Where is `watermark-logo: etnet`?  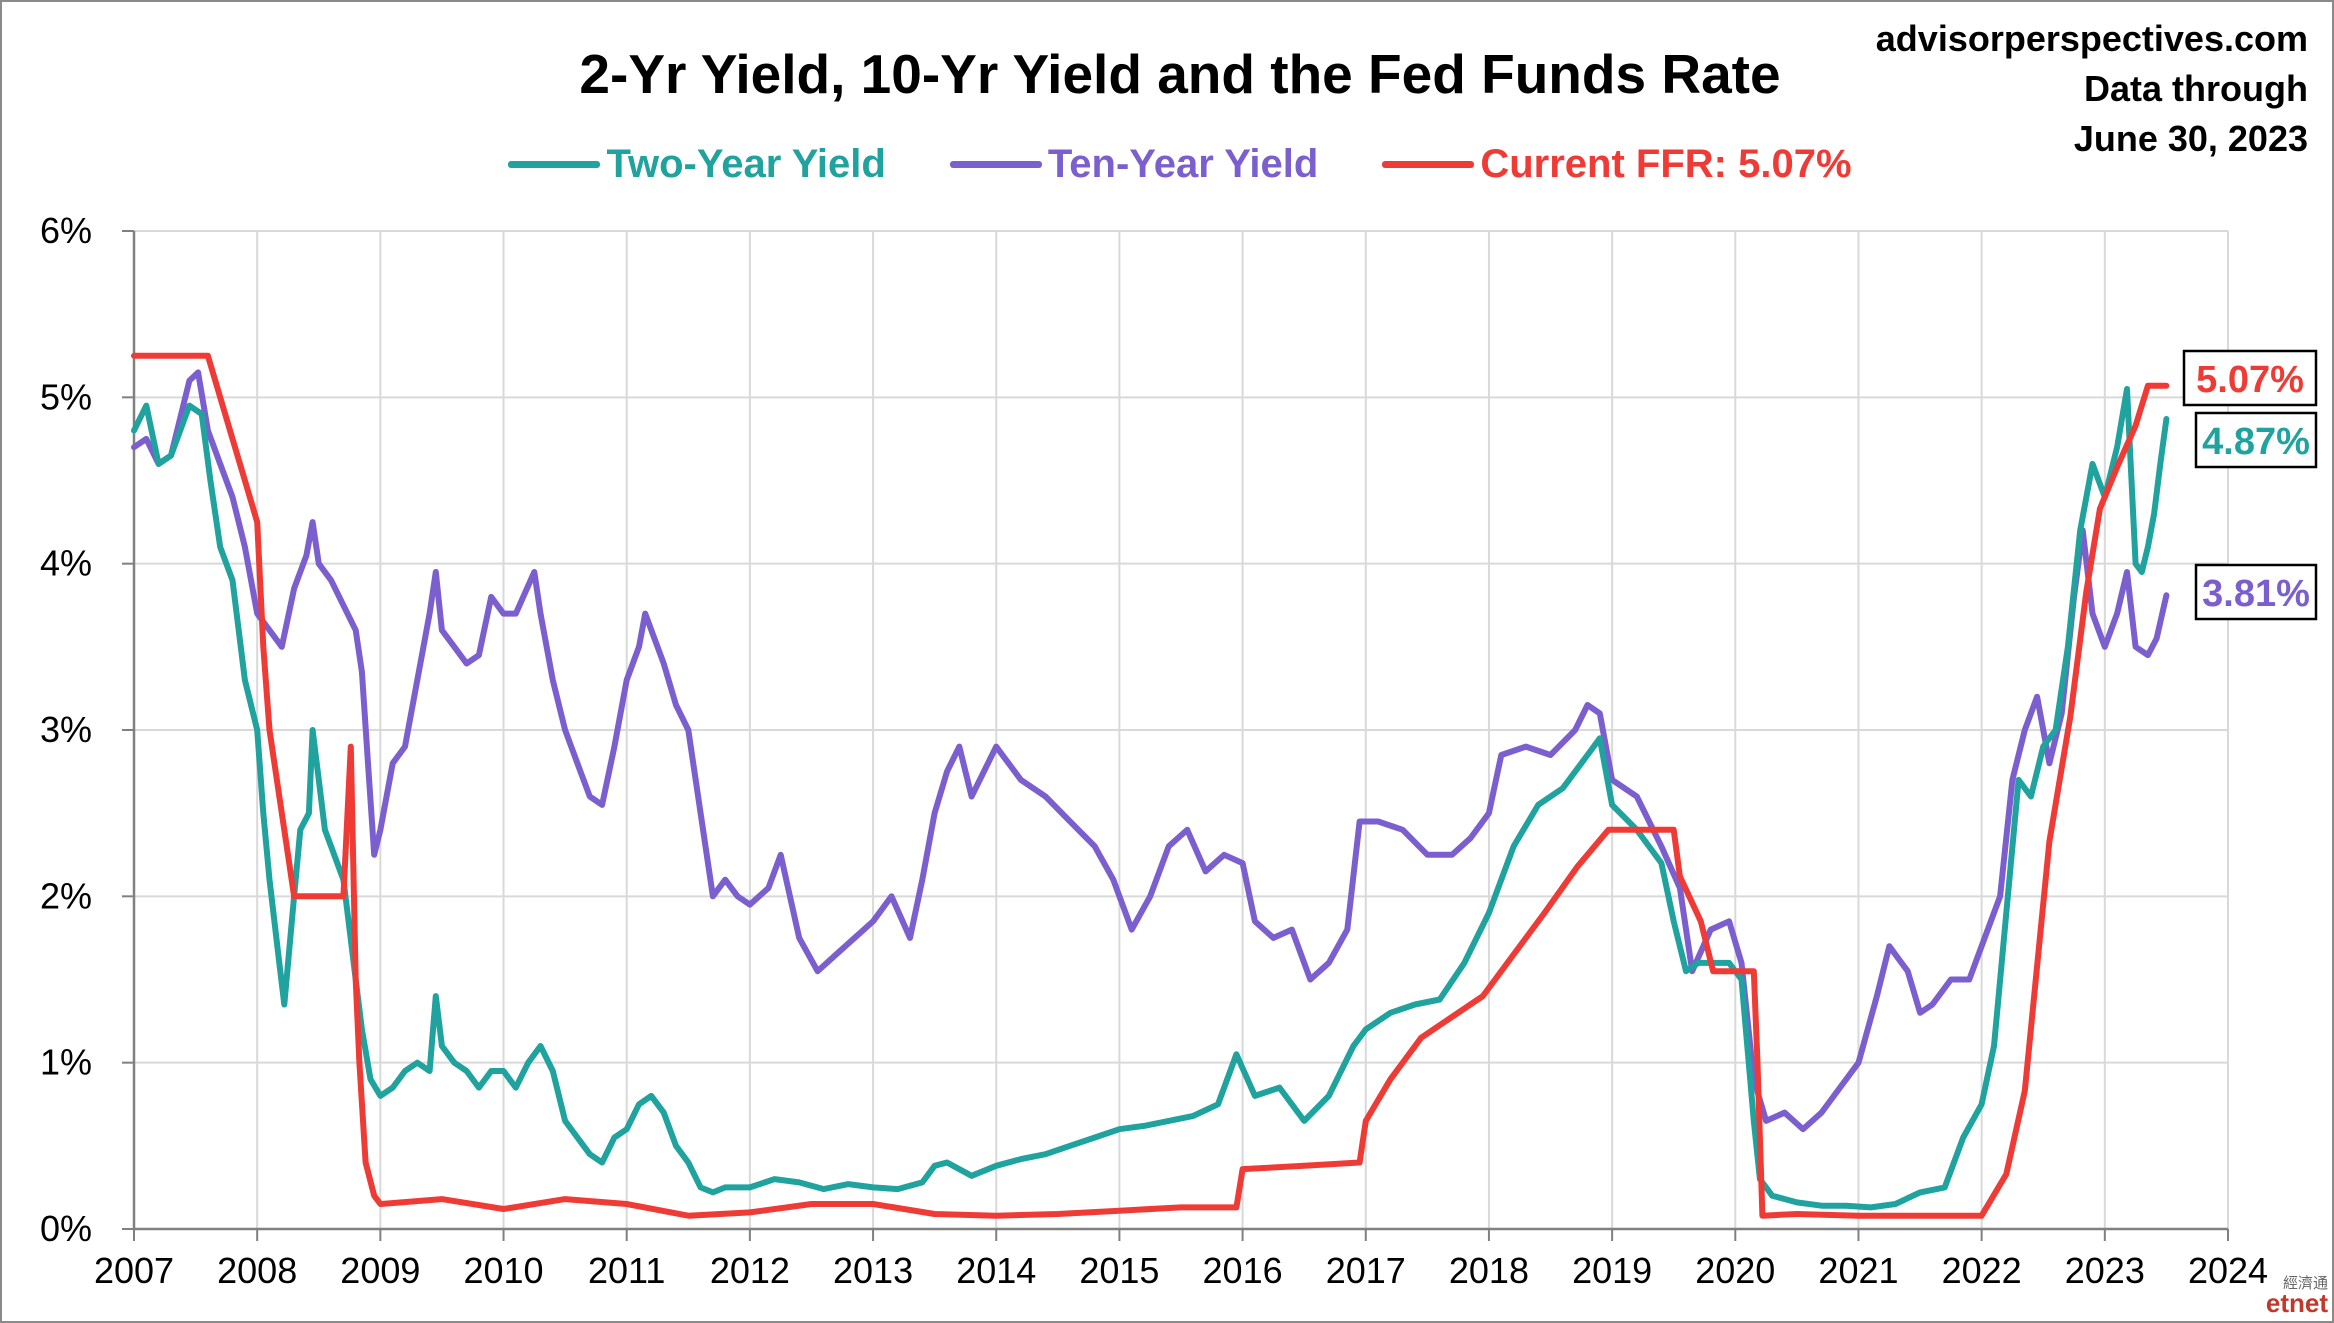 watermark-logo: etnet is located at coordinates (2296, 1303).